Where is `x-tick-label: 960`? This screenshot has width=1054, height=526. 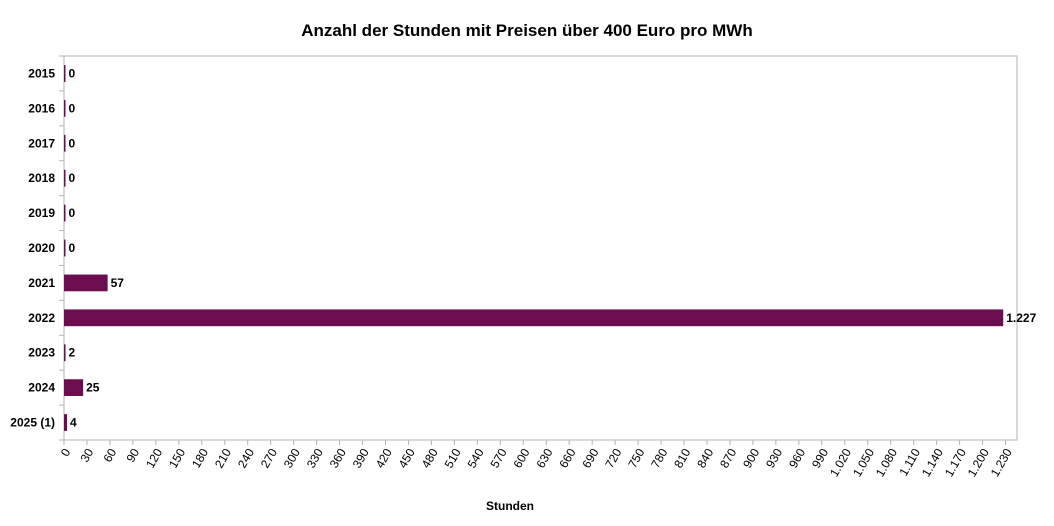 x-tick-label: 960 is located at coordinates (797, 458).